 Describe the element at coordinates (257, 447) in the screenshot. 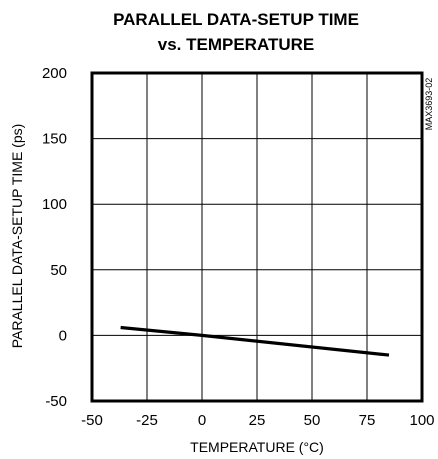

I see `x-axis-label: TEMPERATURE (°C)` at that location.